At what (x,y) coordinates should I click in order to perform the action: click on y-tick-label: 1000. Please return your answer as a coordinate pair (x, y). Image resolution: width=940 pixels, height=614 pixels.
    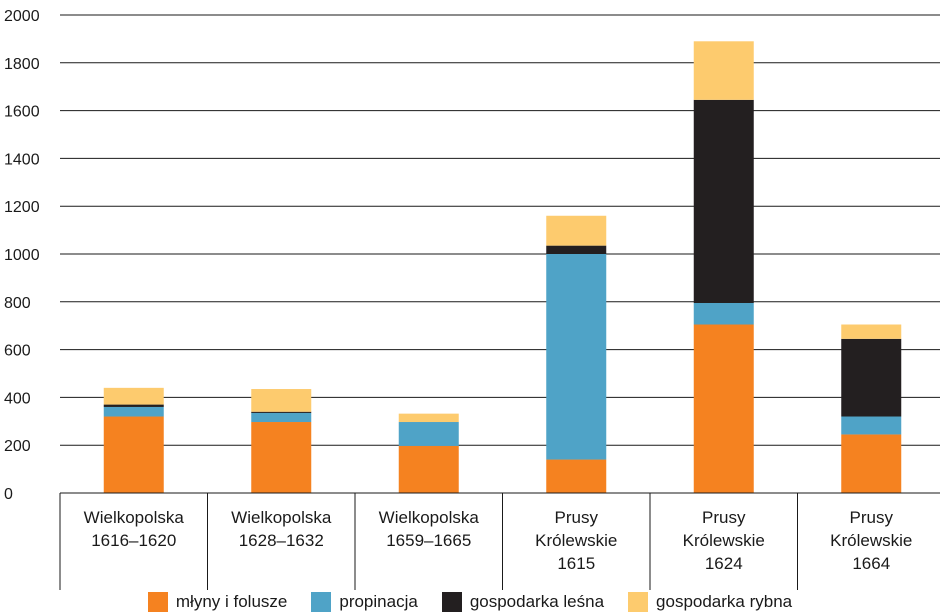
    Looking at the image, I should click on (22, 255).